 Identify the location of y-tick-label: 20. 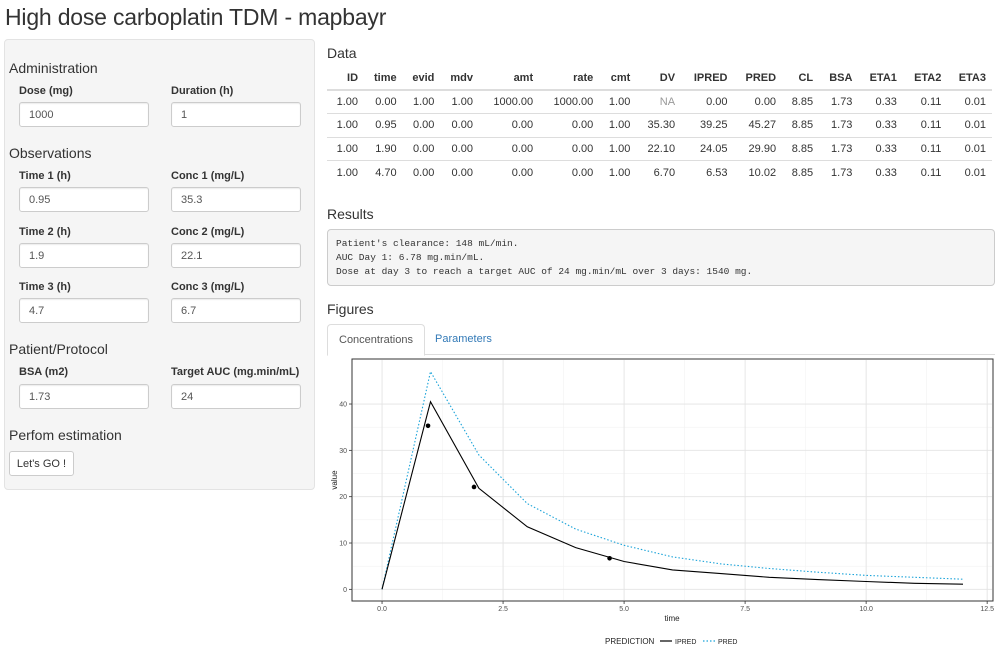
(343, 497).